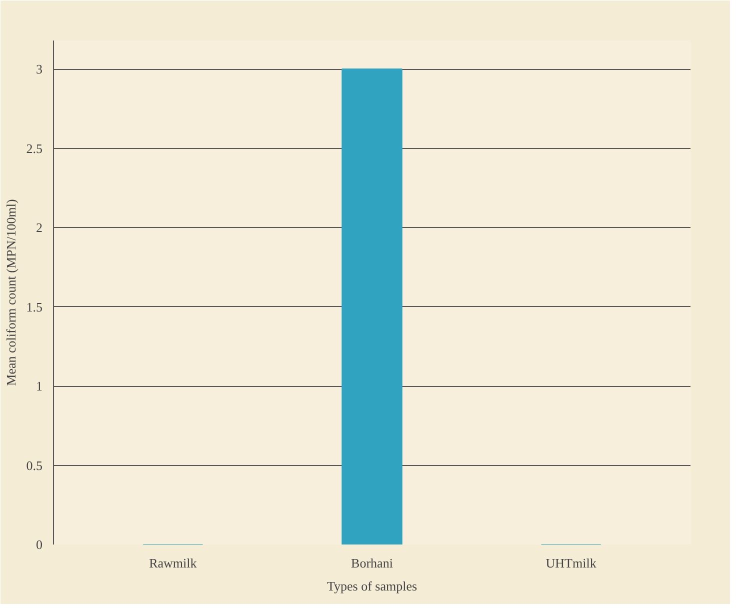 The height and width of the screenshot is (612, 738). I want to click on y-tick-label: 0.5, so click(34, 465).